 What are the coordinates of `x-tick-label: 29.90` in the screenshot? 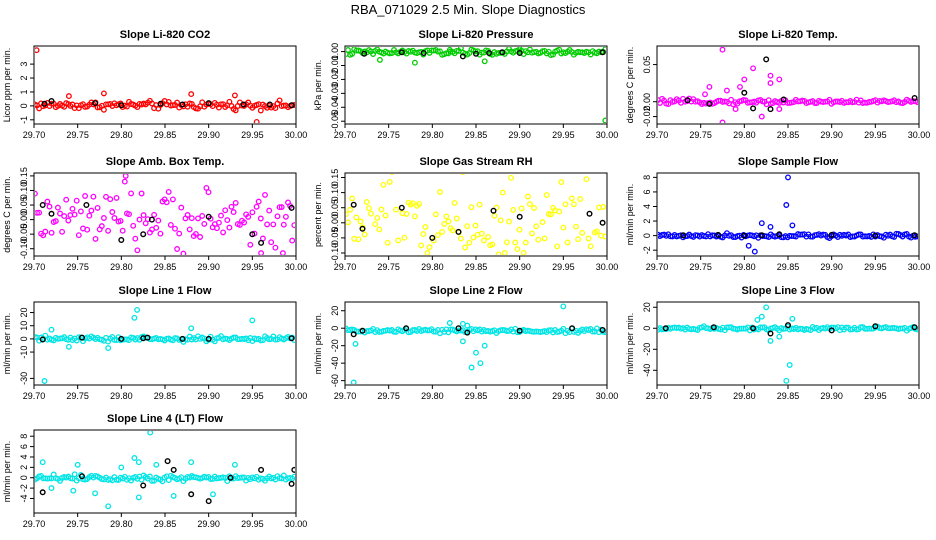 It's located at (208, 524).